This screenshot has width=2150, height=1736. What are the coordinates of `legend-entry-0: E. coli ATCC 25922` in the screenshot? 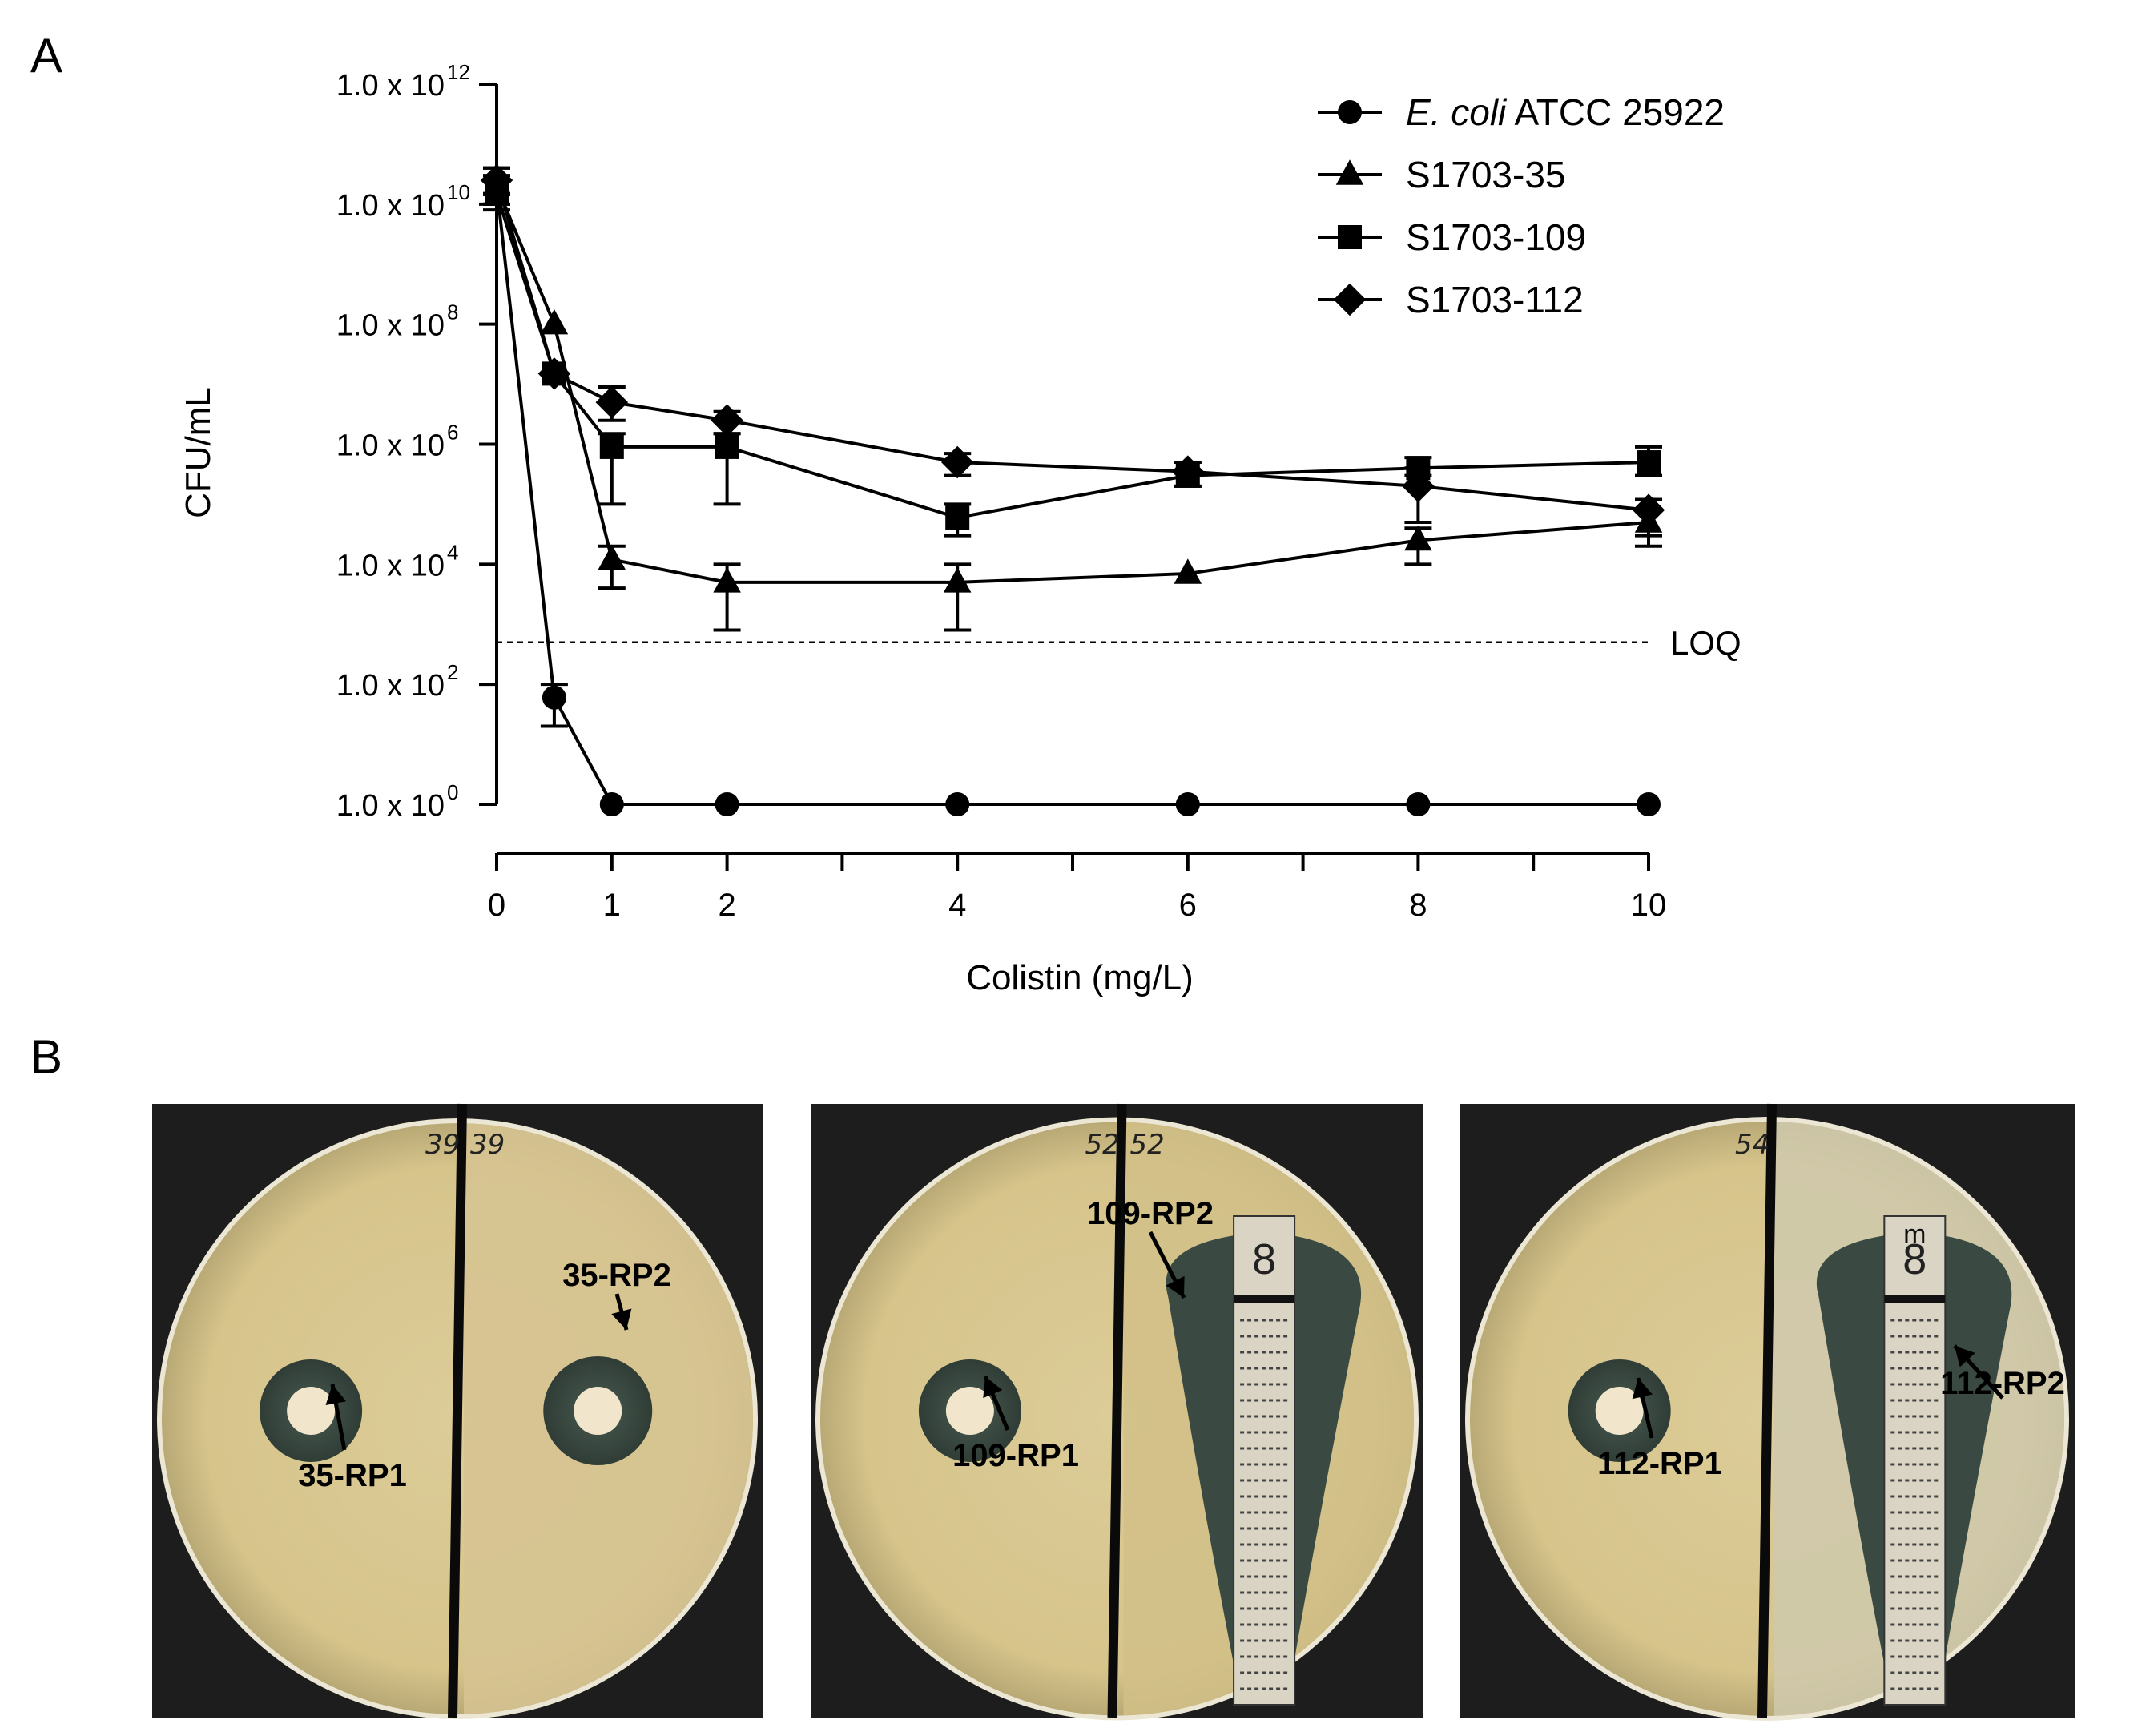 It's located at (1521, 112).